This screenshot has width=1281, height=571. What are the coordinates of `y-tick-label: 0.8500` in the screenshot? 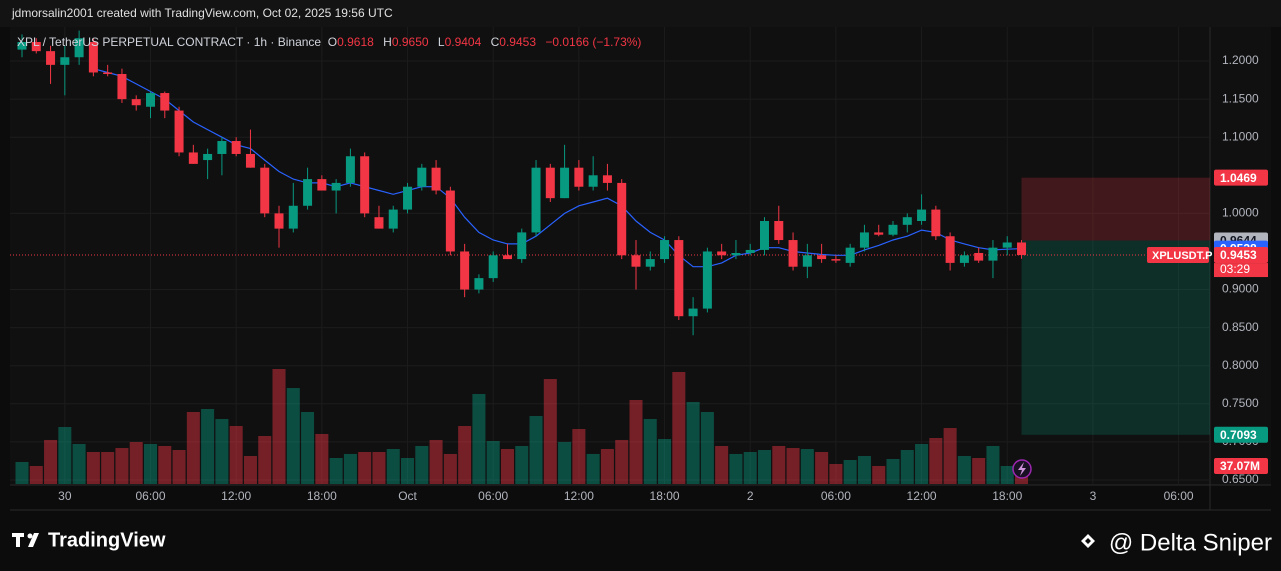 It's located at (1240, 327).